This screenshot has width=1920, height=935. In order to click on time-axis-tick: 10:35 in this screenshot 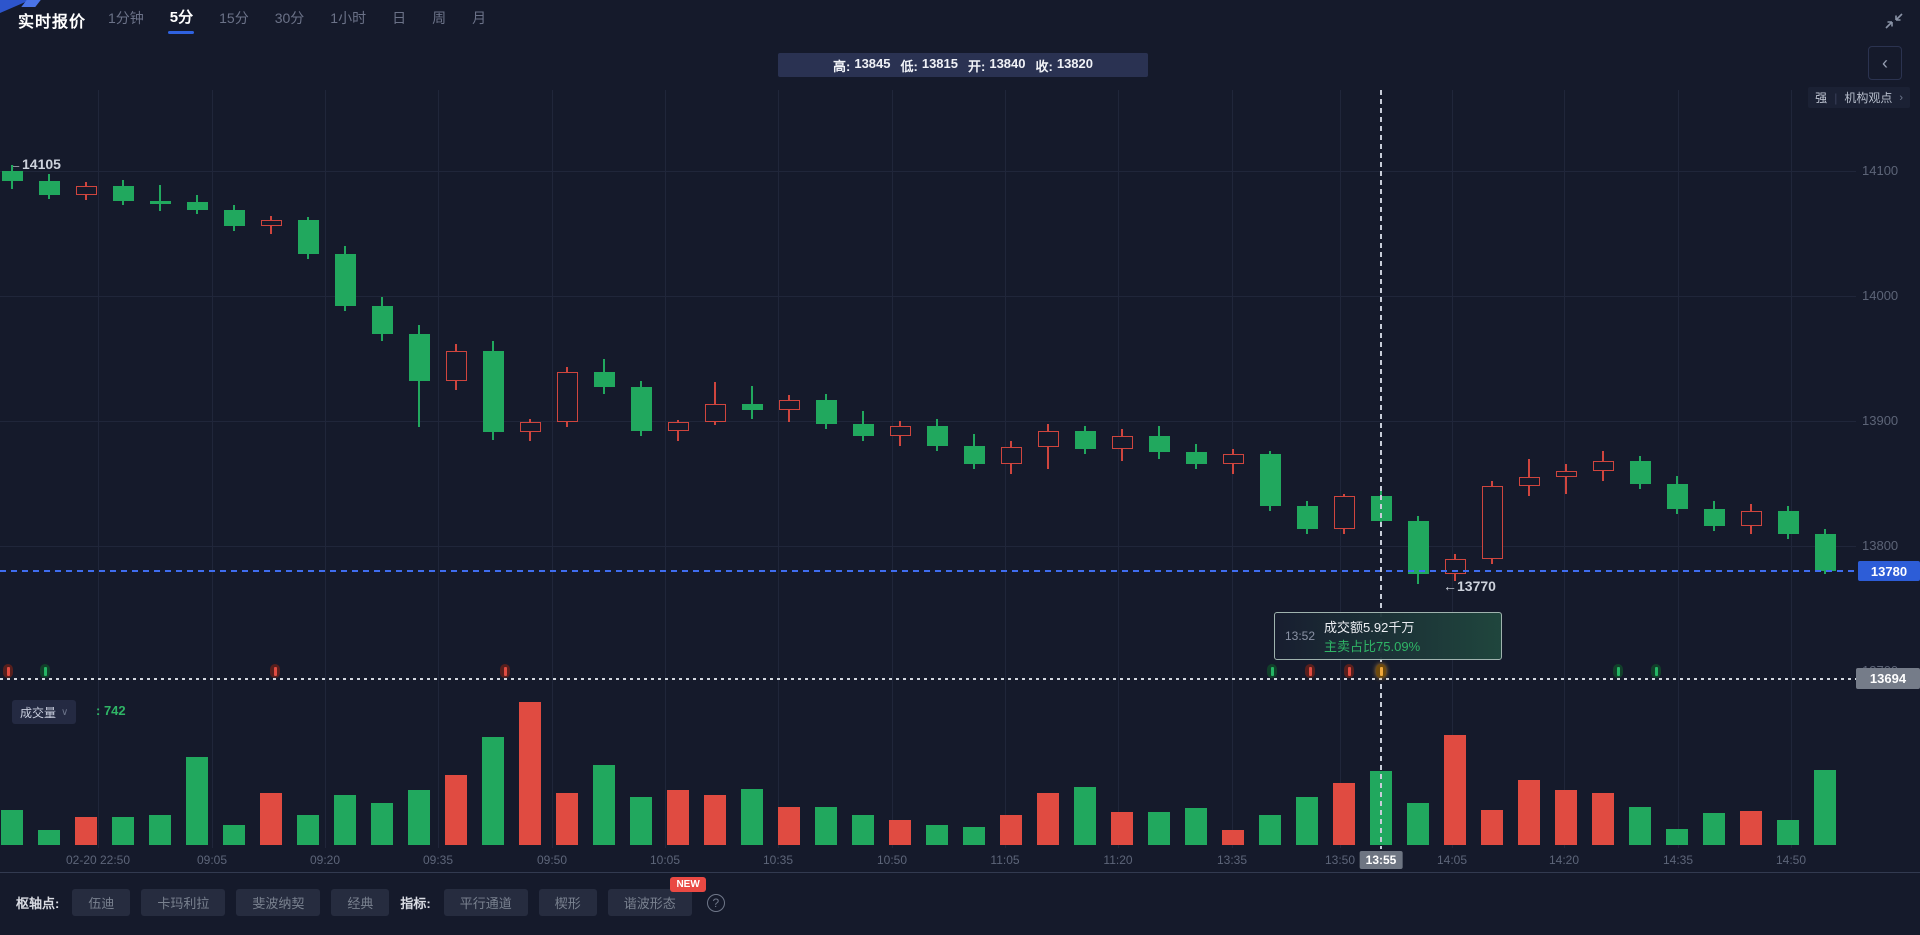, I will do `click(778, 860)`.